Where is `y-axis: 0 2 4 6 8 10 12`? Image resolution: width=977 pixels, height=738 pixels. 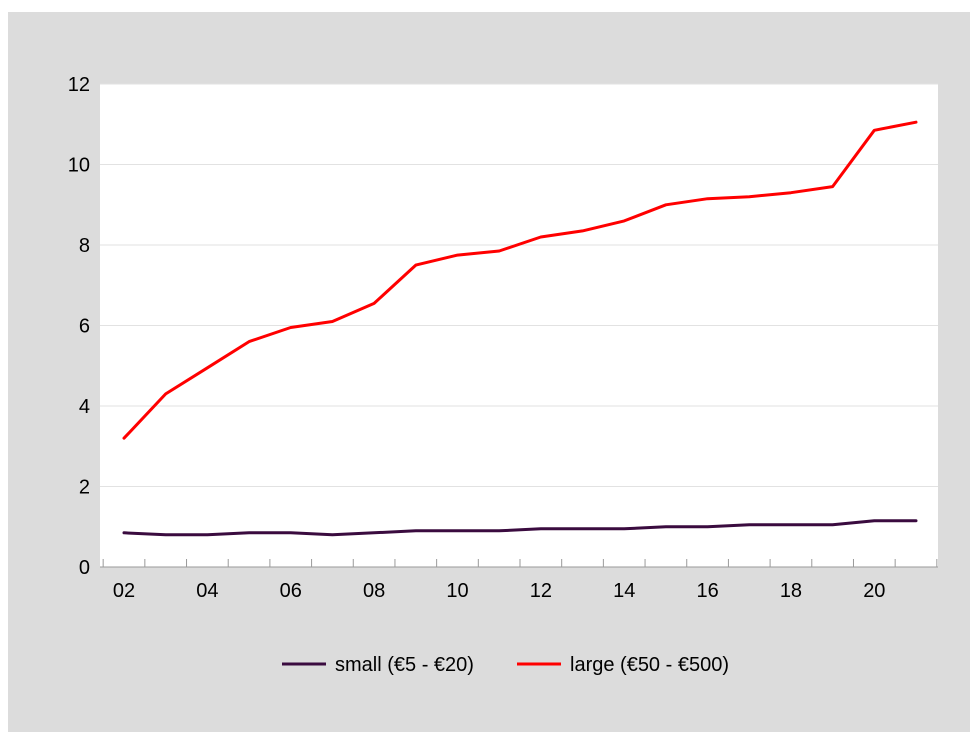 y-axis: 0 2 4 6 8 10 12 is located at coordinates (79, 326).